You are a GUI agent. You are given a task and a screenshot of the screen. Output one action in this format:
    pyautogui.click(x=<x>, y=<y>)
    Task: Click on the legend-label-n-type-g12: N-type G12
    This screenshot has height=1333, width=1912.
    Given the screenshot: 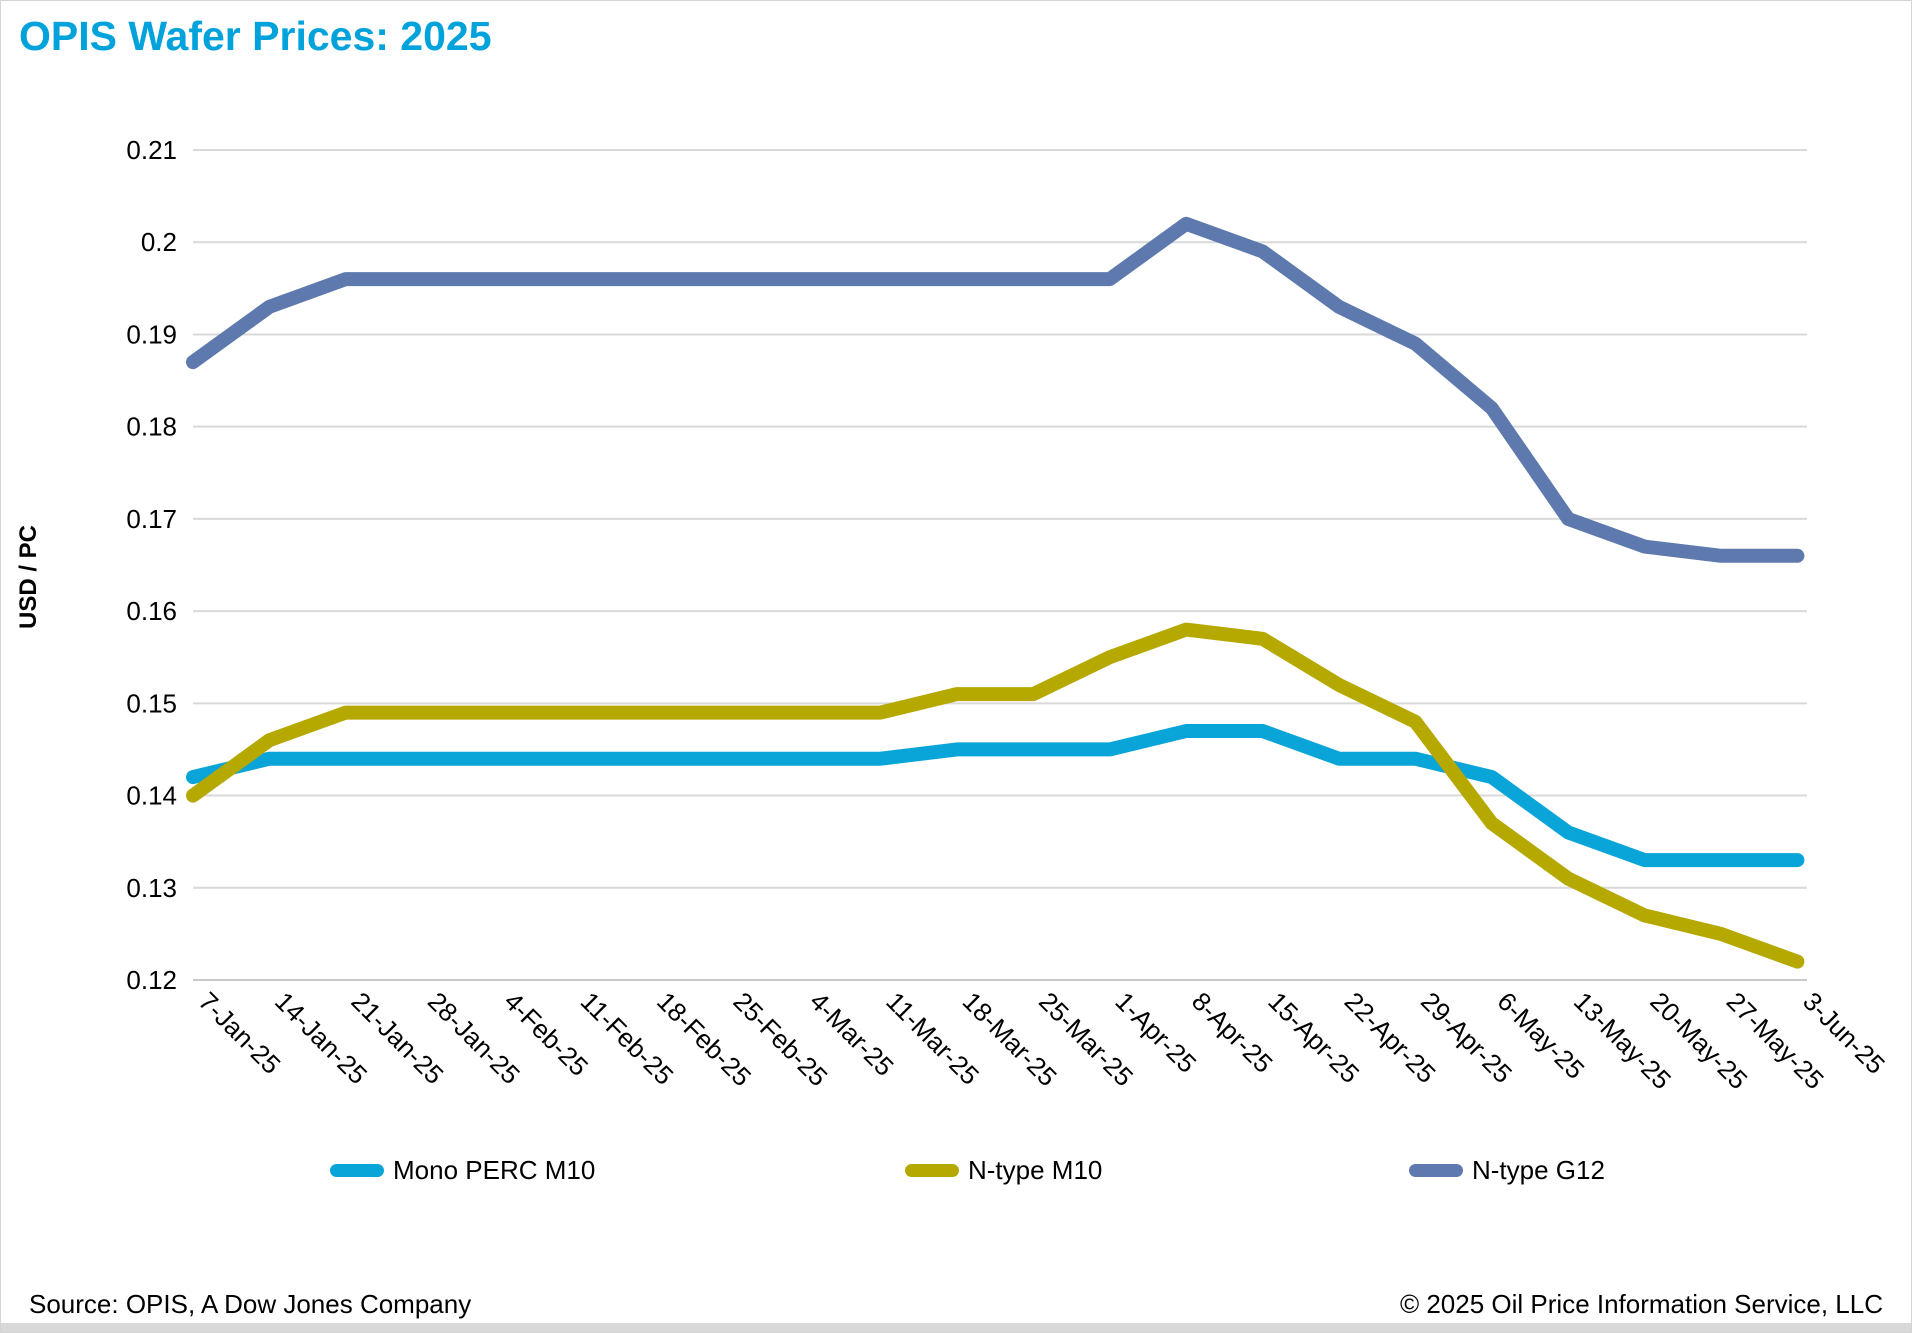 What is the action you would take?
    pyautogui.click(x=1538, y=1169)
    